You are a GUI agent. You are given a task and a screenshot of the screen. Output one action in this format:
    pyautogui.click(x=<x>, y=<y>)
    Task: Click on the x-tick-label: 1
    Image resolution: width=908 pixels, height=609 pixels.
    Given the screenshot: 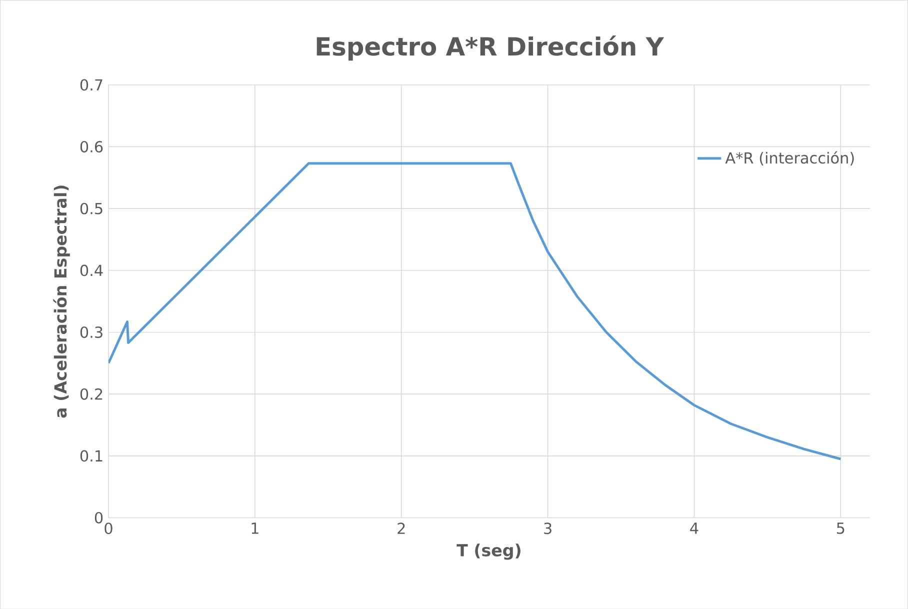 What is the action you would take?
    pyautogui.click(x=255, y=528)
    